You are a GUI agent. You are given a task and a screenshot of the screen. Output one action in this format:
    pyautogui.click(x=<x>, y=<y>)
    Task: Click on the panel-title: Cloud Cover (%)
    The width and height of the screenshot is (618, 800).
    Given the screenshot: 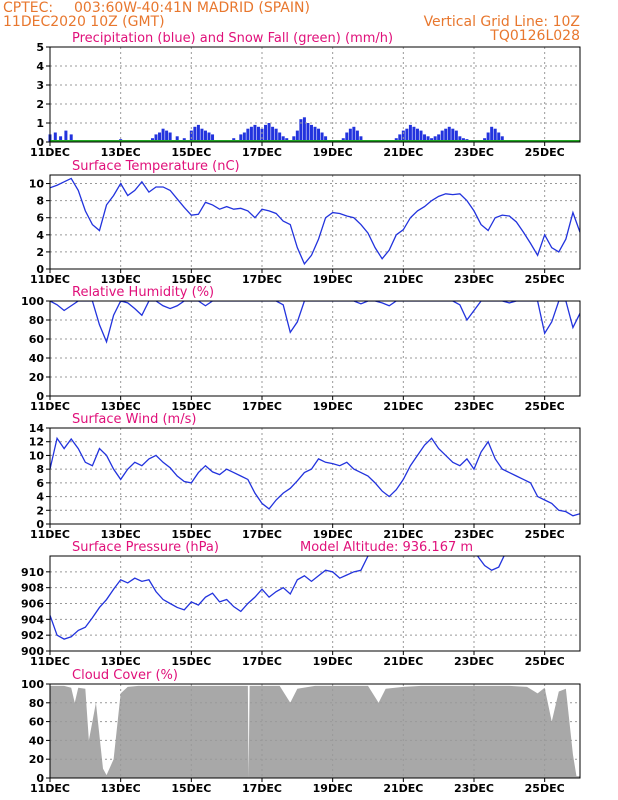 What is the action you would take?
    pyautogui.click(x=125, y=675)
    